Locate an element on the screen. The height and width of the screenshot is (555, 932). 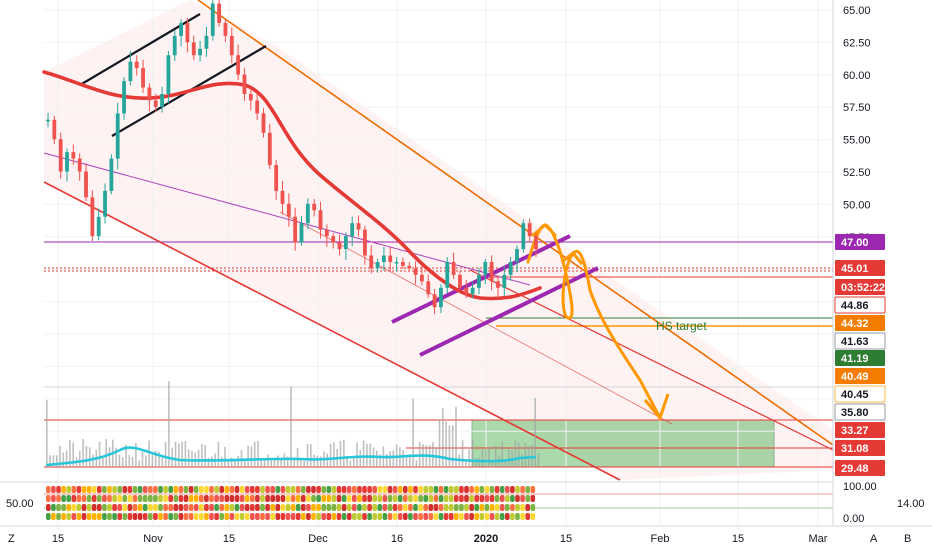
price-badge-label: 41.19 is located at coordinates (855, 359).